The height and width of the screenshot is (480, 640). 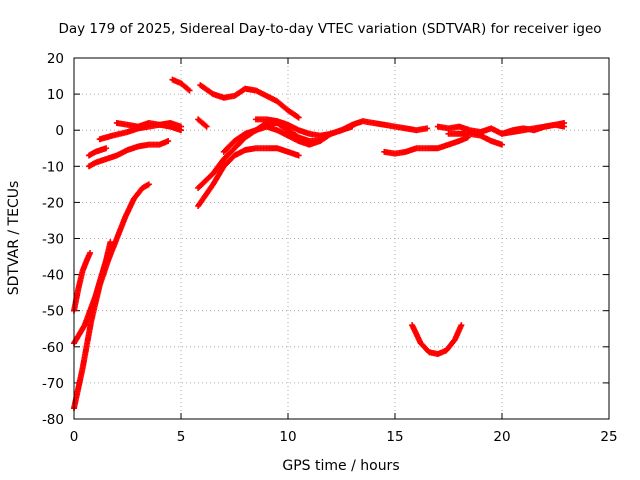 I want to click on series-arc-h, so click(x=181, y=85).